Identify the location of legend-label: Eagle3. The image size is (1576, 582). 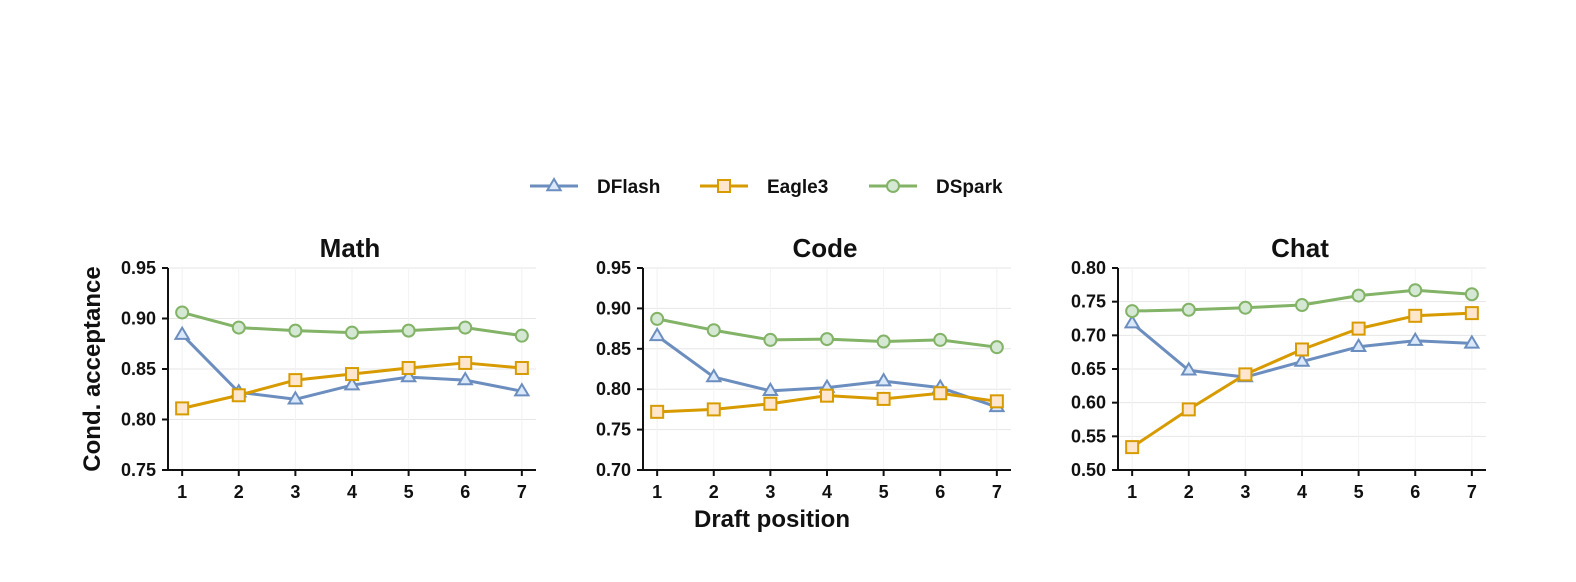
(797, 187).